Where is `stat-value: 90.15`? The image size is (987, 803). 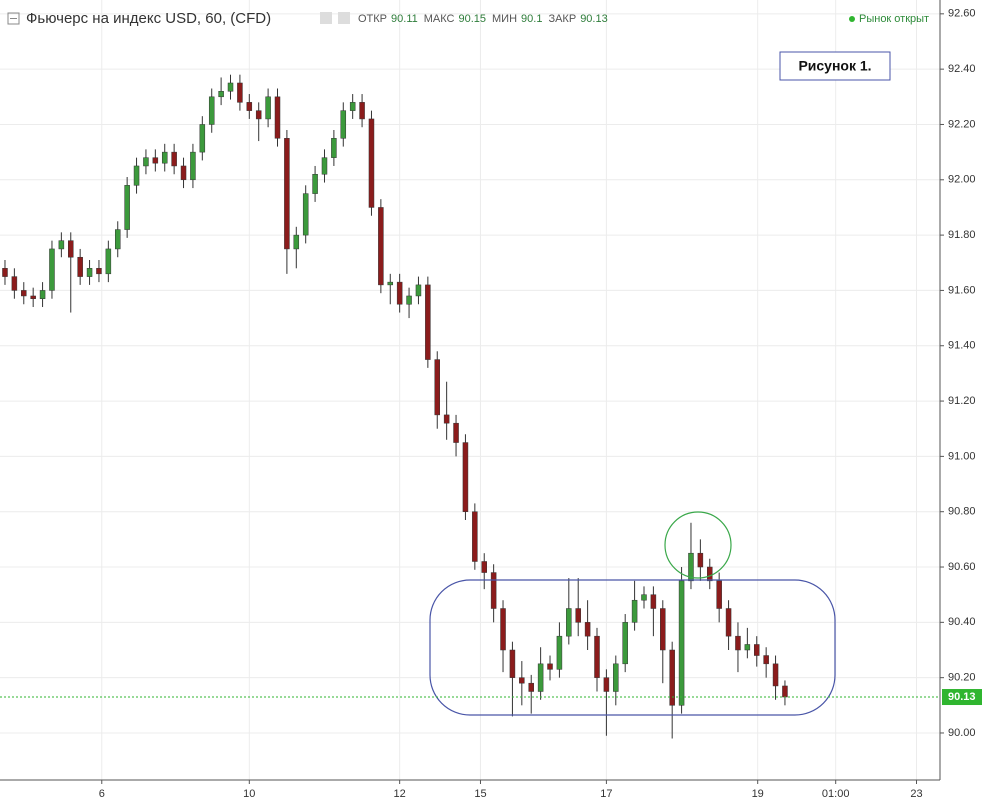
stat-value: 90.15 is located at coordinates (472, 19).